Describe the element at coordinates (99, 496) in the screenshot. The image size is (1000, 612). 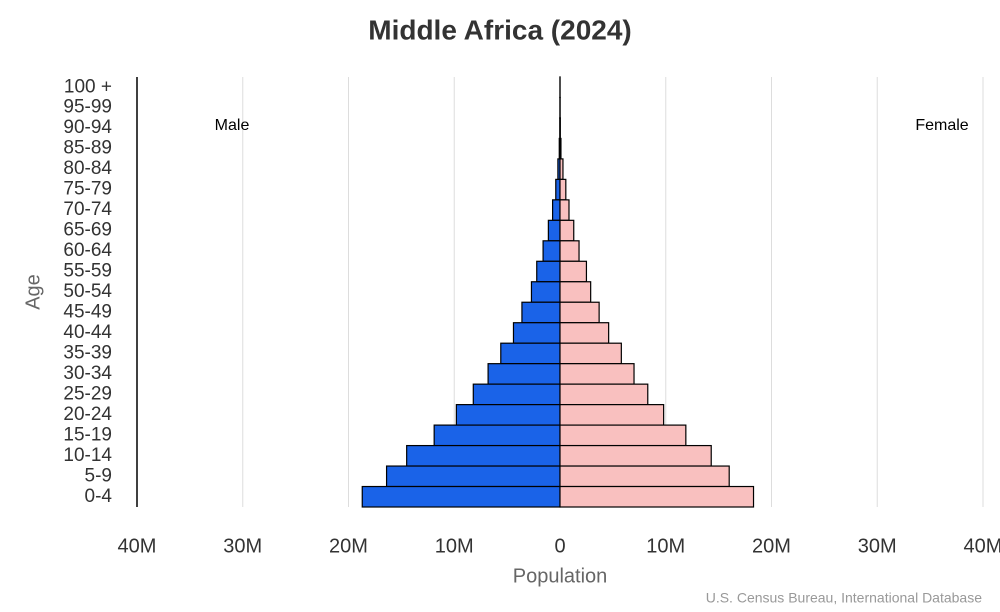
I see `y-tick-label: 0-4` at that location.